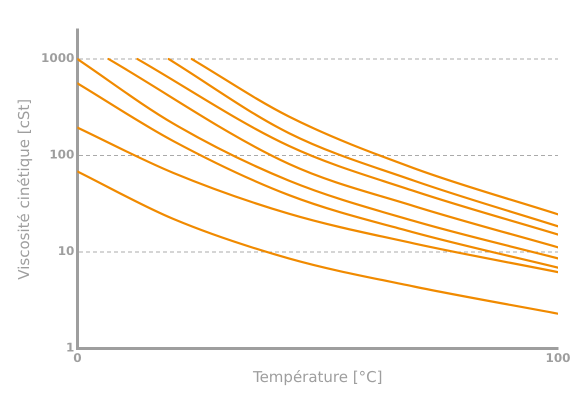 Image resolution: width=584 pixels, height=403 pixels. I want to click on y-tick-label: 1, so click(70, 347).